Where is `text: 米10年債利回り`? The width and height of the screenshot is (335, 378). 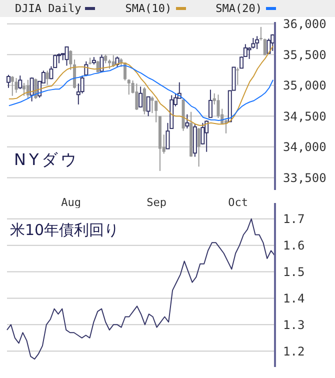
text: 米10年債利回り is located at coordinates (65, 230).